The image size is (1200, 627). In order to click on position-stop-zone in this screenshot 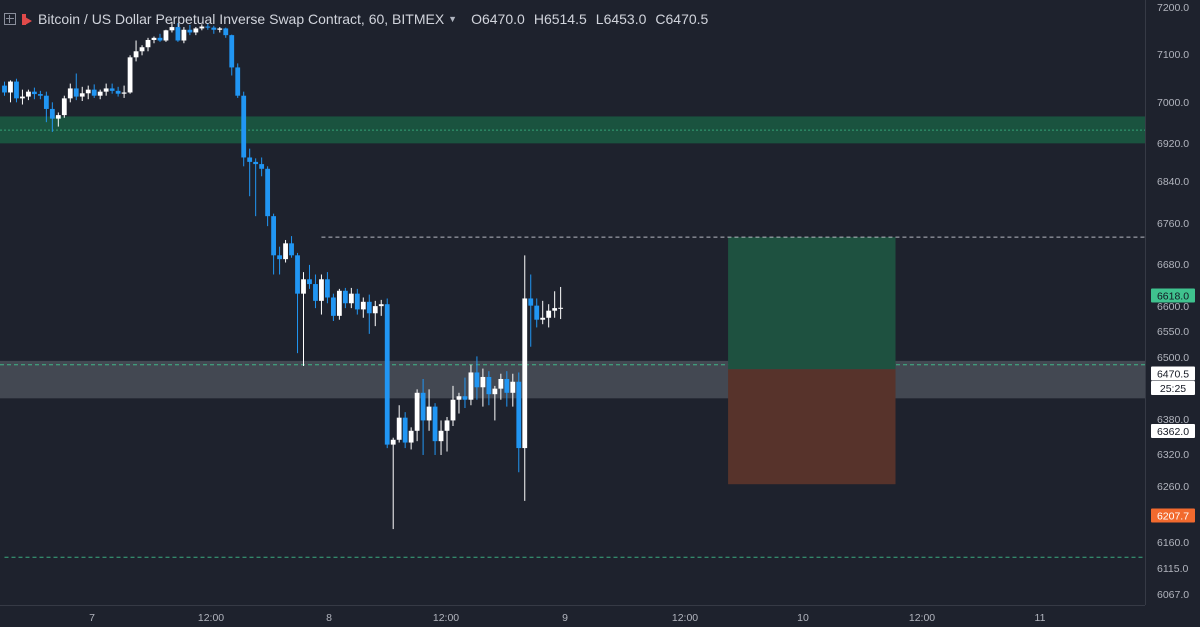, I will do `click(812, 427)`.